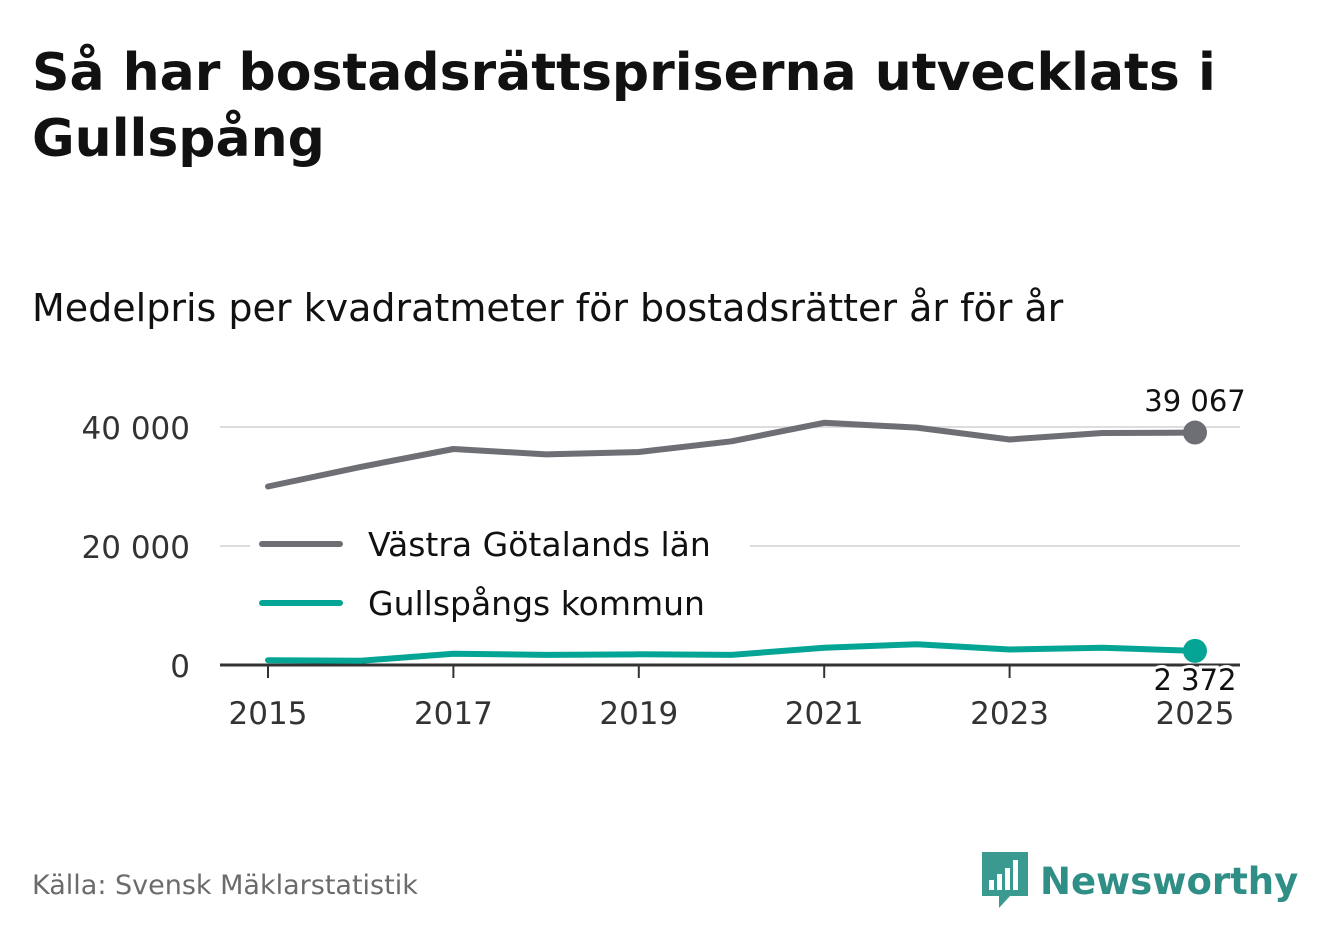 The image size is (1322, 939). Describe the element at coordinates (731, 454) in the screenshot. I see `series-line-vastra-gotaland` at that location.